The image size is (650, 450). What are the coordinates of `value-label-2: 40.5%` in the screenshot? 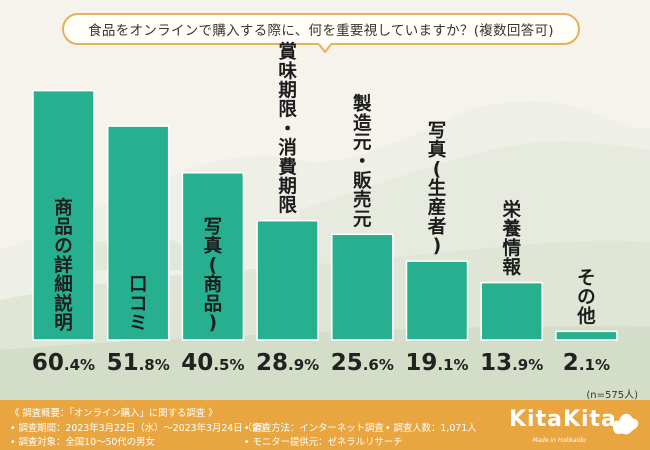 It's located at (212, 363).